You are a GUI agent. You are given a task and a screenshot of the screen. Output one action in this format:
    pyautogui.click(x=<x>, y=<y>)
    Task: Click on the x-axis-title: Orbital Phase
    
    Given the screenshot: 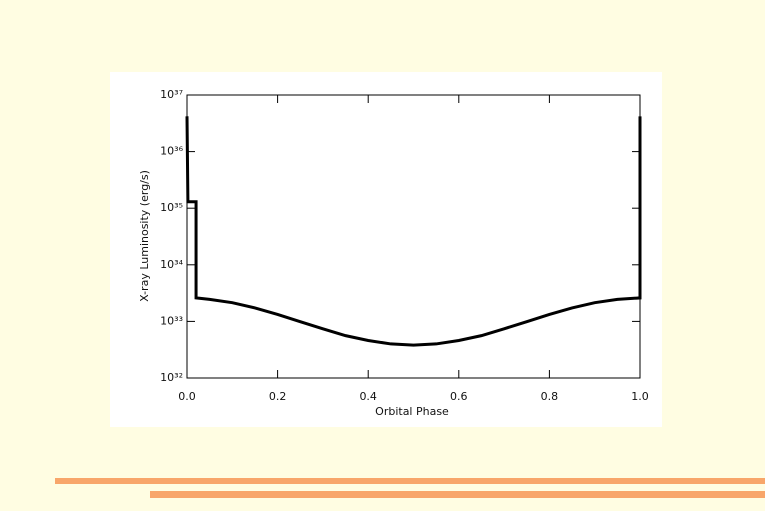 What is the action you would take?
    pyautogui.click(x=412, y=411)
    